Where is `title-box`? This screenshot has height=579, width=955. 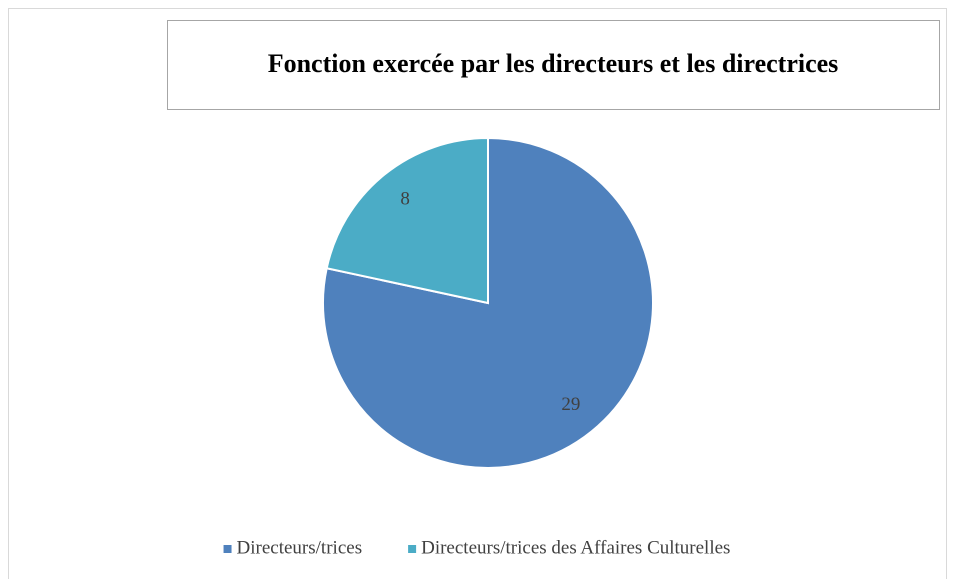
title-box is located at coordinates (553, 65).